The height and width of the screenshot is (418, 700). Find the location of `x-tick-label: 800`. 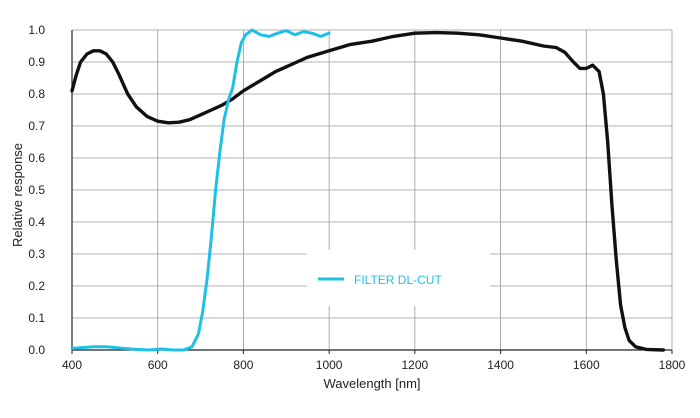

x-tick-label: 800 is located at coordinates (243, 365).